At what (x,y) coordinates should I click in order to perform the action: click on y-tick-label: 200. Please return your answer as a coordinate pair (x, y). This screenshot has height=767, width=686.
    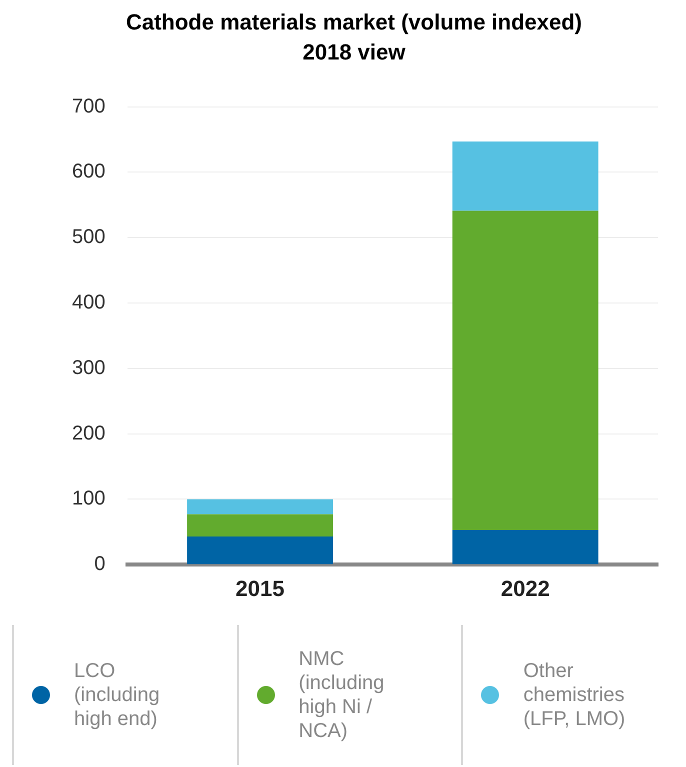
    Looking at the image, I should click on (89, 433).